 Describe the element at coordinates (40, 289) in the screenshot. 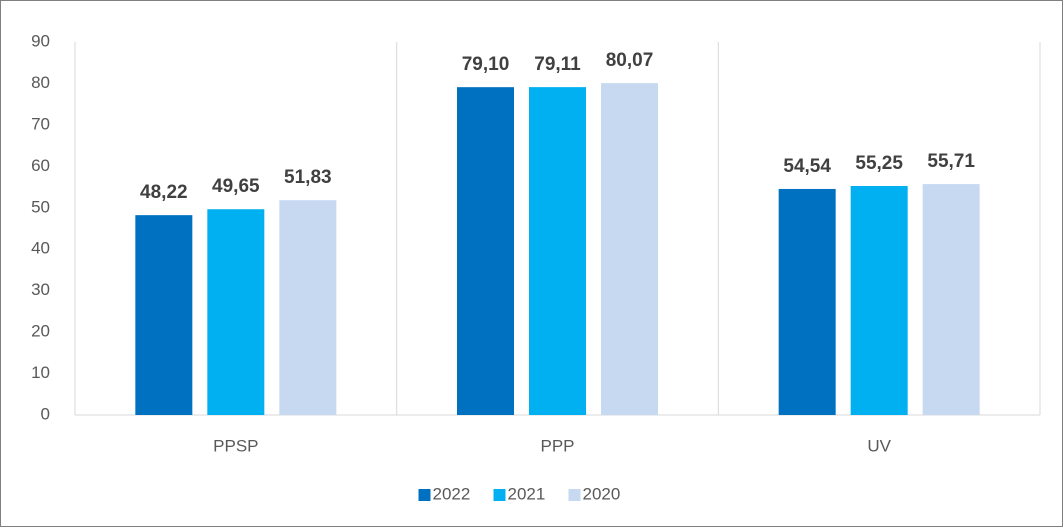

I see `y-tick-label: 30` at that location.